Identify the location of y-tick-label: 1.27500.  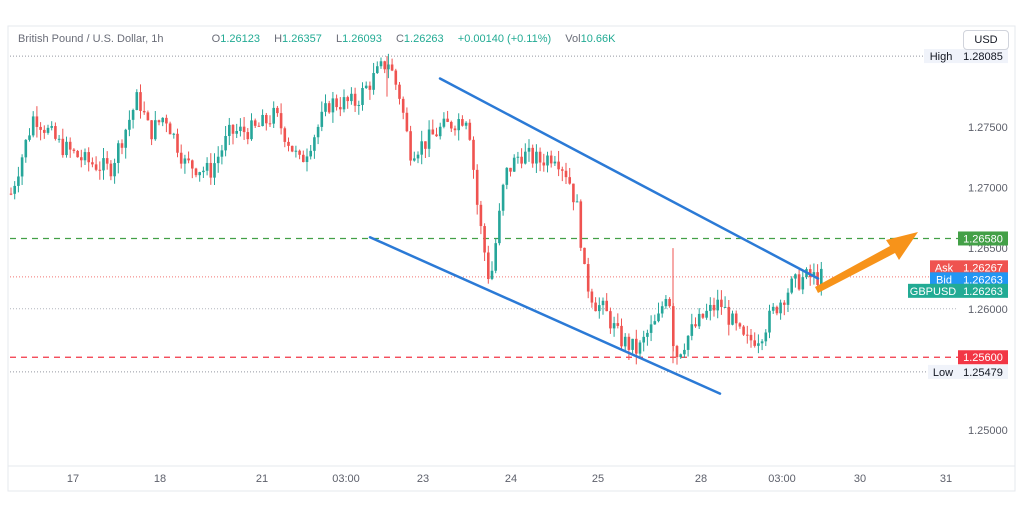
(988, 128).